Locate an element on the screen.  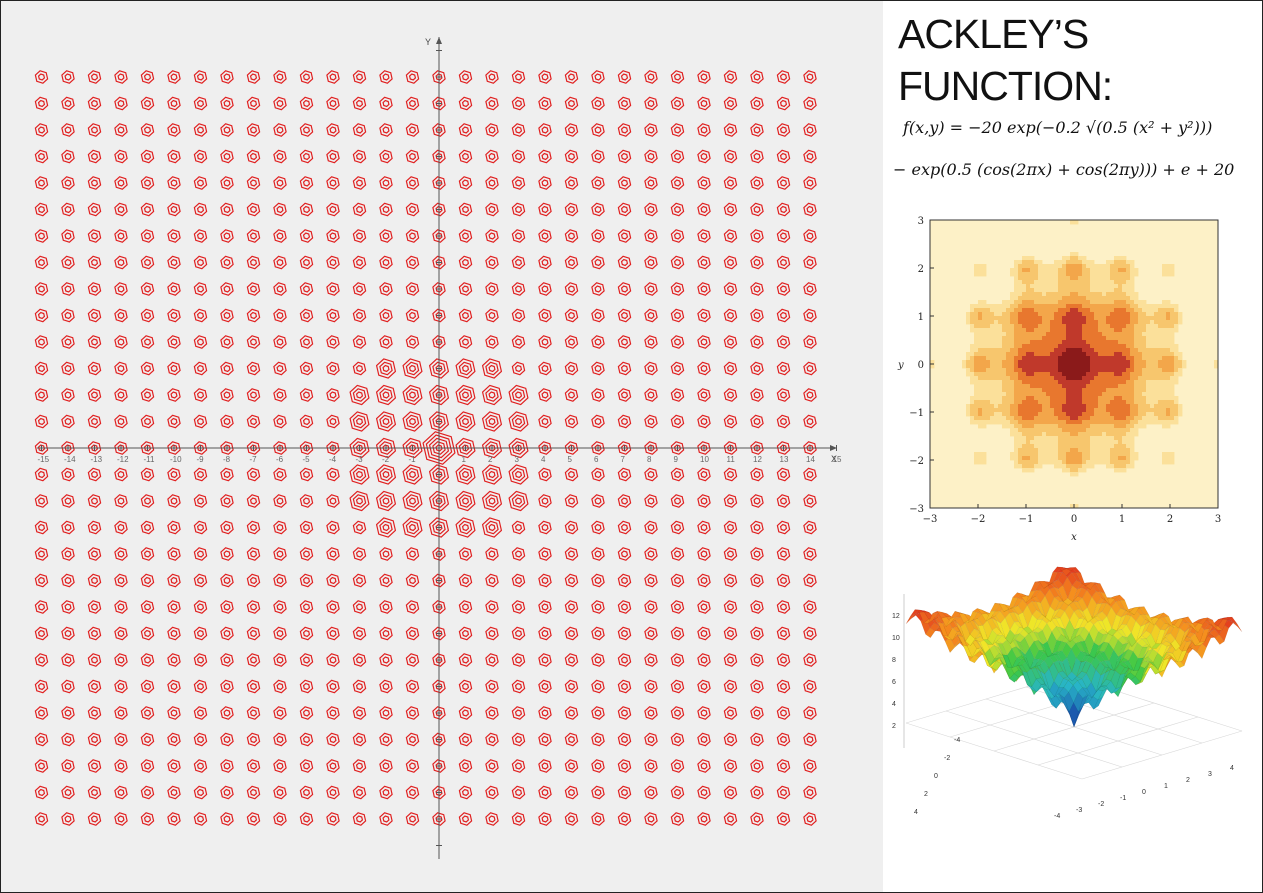
filled-contours is located at coordinates (1074, 364).